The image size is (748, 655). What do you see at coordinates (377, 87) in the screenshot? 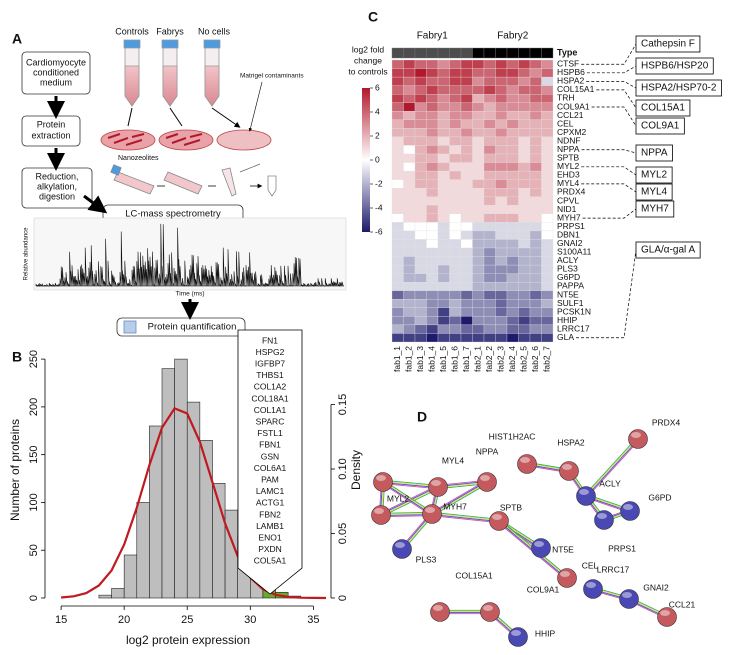
I see `colorbar-tick-label: 6` at bounding box center [377, 87].